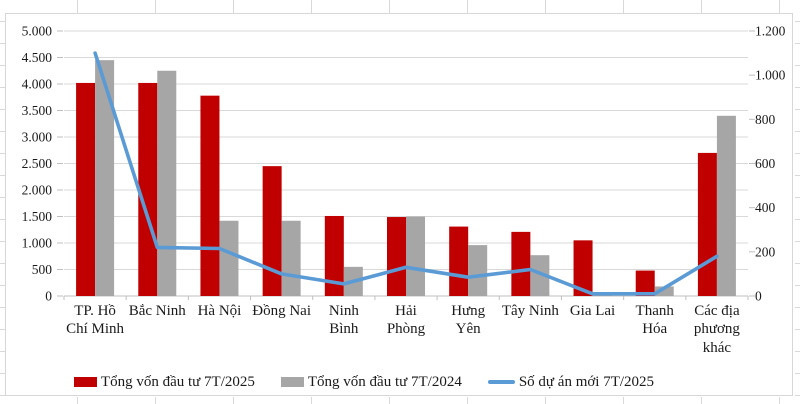  Describe the element at coordinates (770, 31) in the screenshot. I see `y-axis-tick-label-right: 1.200` at that location.